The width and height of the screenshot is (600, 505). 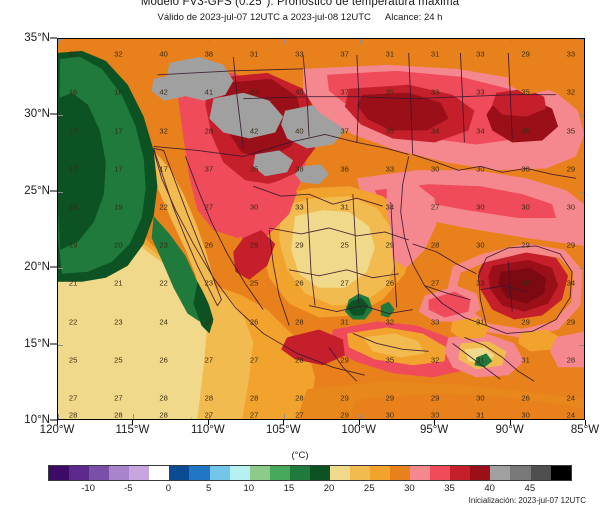 What do you see at coordinates (73, 283) in the screenshot?
I see `grid-value-label: 21` at bounding box center [73, 283].